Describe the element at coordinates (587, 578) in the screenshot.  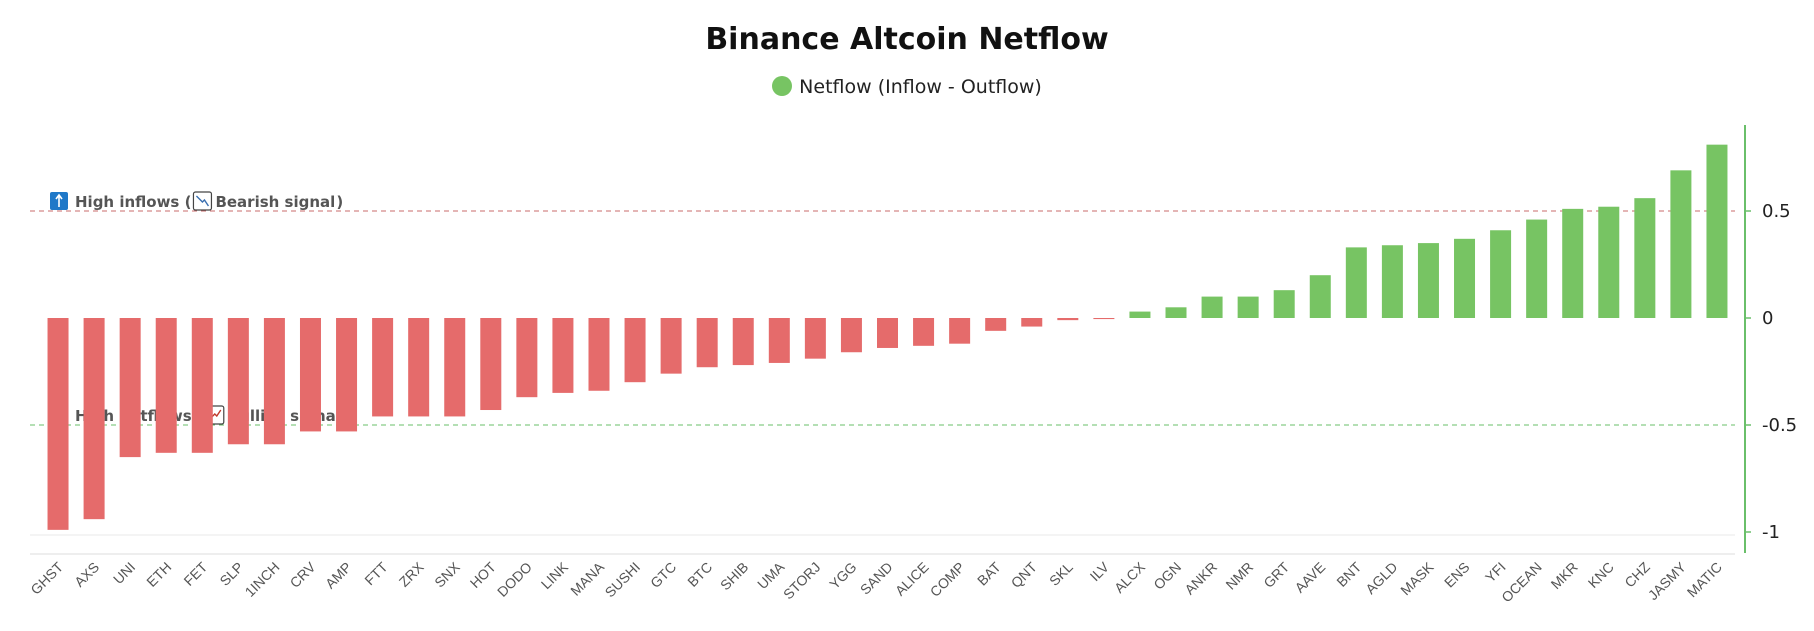
I see `x-tick-label: MANA` at that location.